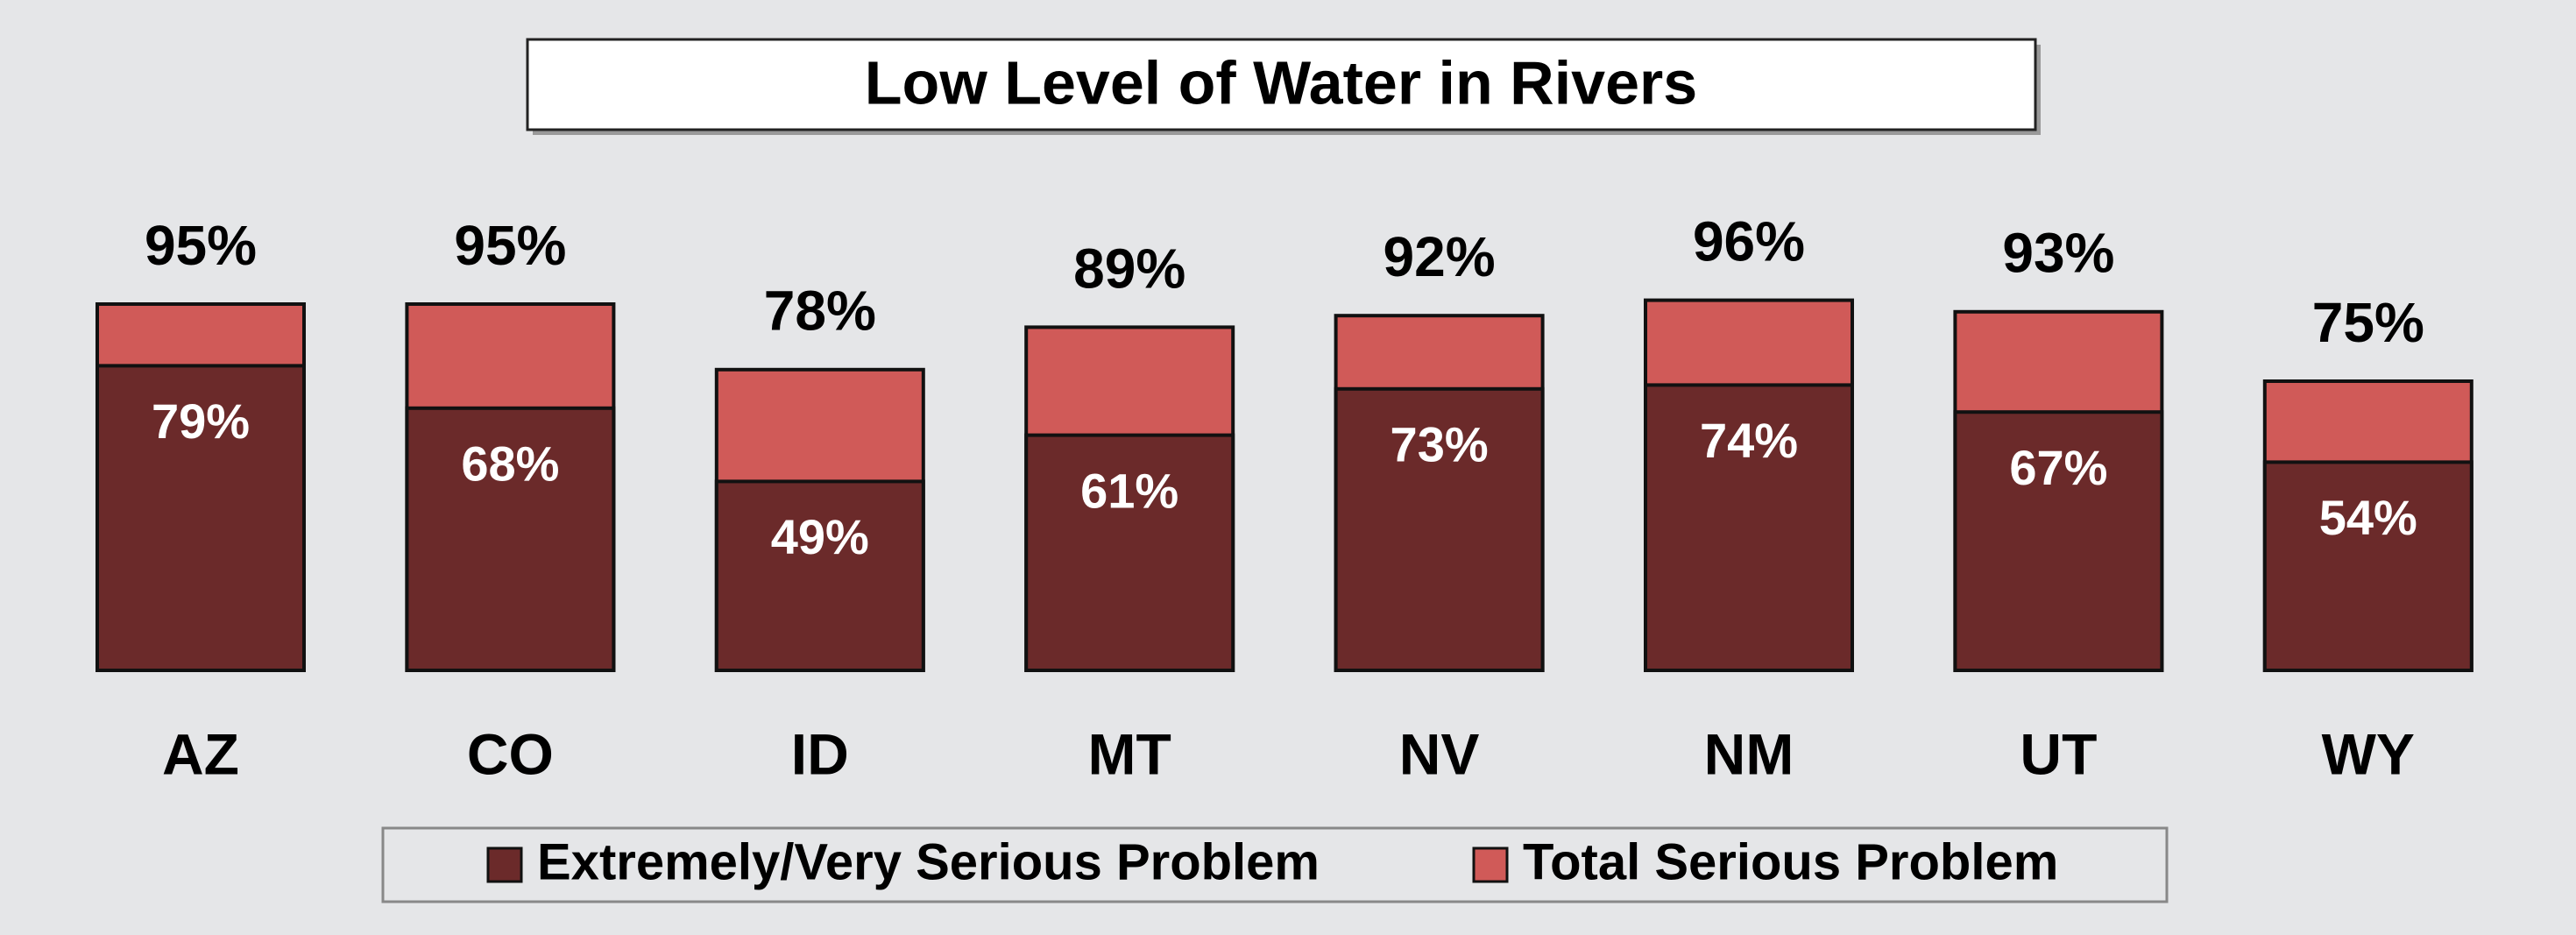 Image resolution: width=2576 pixels, height=935 pixels. I want to click on chart-title: Low Level of Water in Rivers, so click(1281, 82).